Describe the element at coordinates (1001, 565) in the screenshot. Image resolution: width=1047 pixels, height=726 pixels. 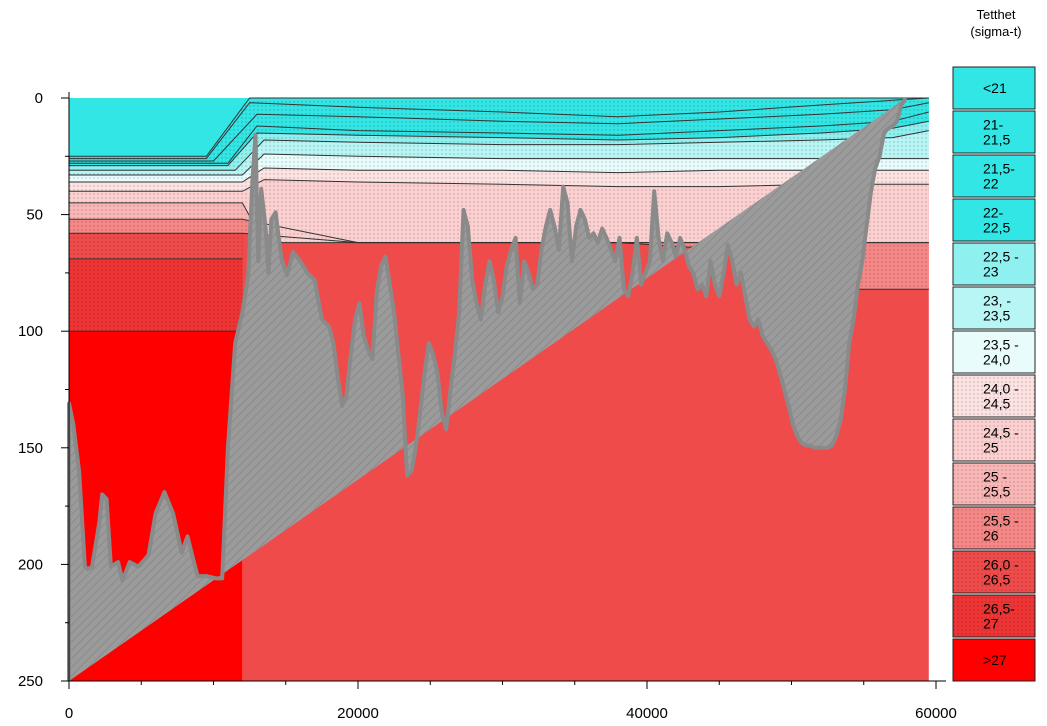
I see `legend-label: 26,0 -` at that location.